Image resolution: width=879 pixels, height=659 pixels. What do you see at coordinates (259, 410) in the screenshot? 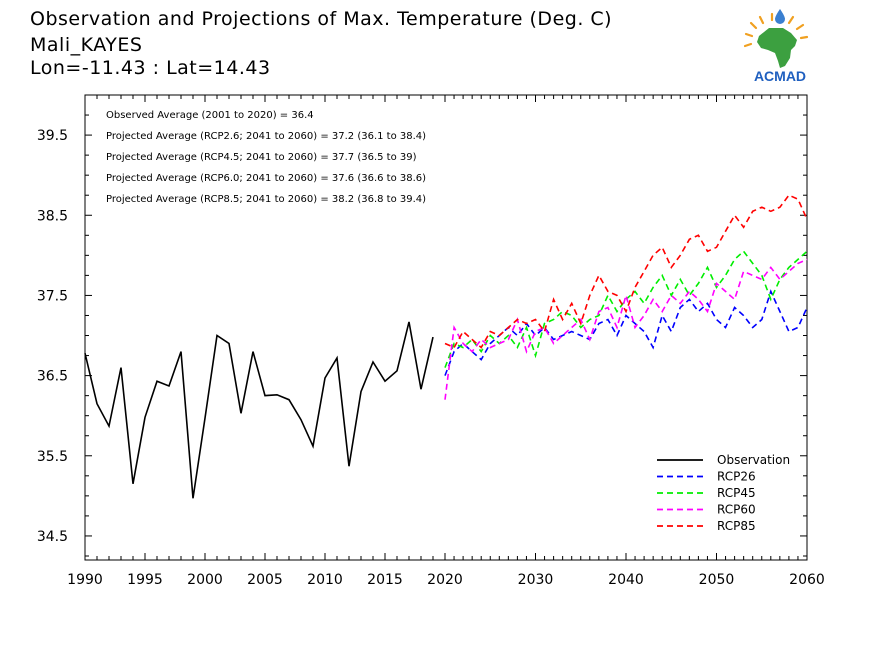
I see `series-line-observation` at bounding box center [259, 410].